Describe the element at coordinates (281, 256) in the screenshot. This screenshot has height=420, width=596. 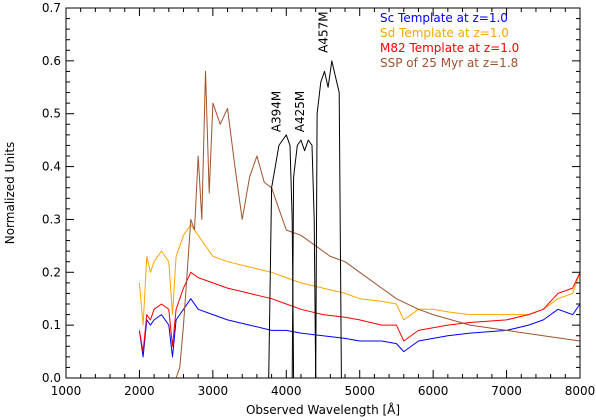
I see `series-line-a394m` at that location.